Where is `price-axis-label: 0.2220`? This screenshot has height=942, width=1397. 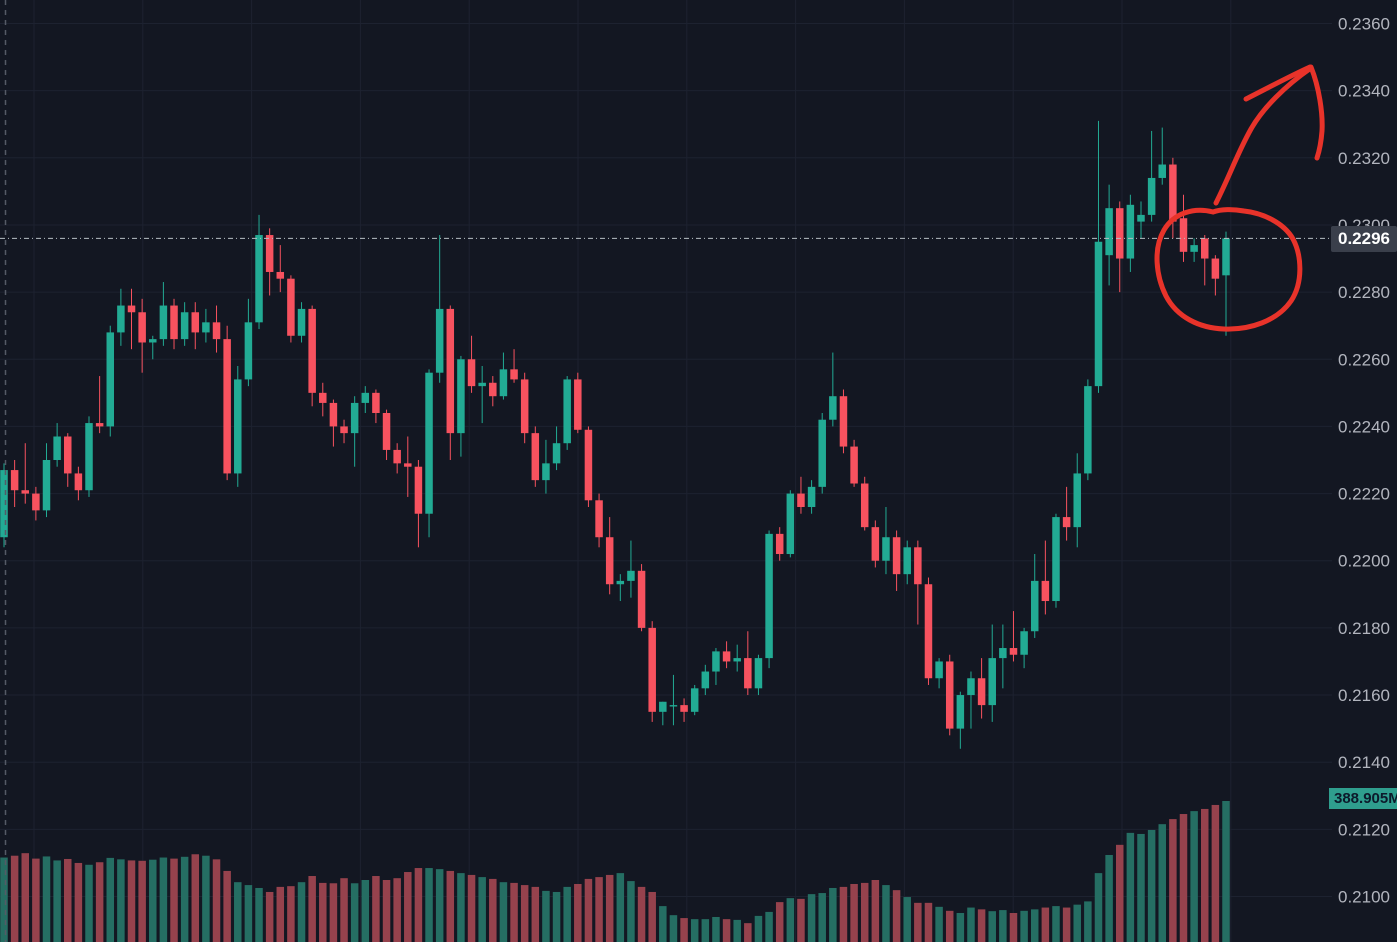
price-axis-label: 0.2220 is located at coordinates (1364, 494).